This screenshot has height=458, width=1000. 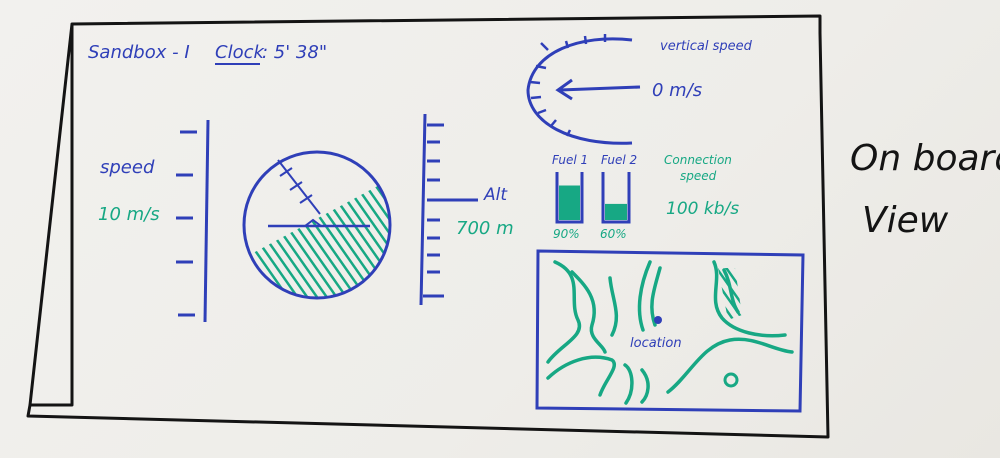 What do you see at coordinates (613, 234) in the screenshot?
I see `fuel-2-value: 60%` at bounding box center [613, 234].